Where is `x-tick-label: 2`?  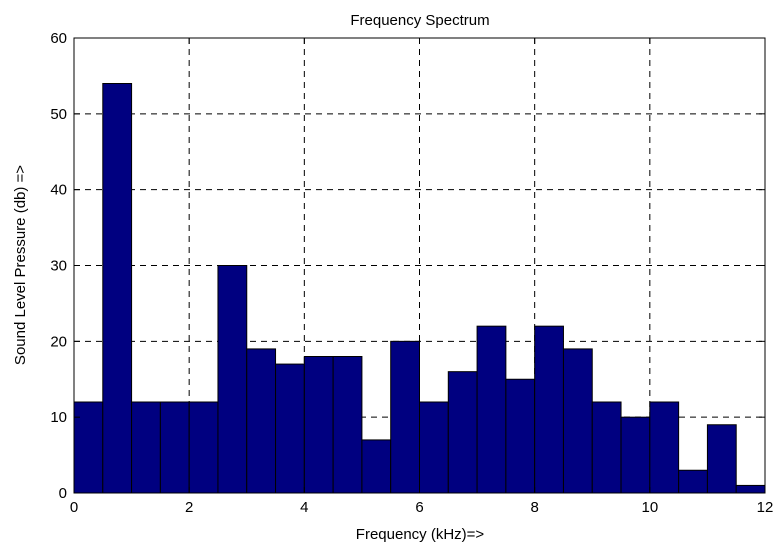
x-tick-label: 2 is located at coordinates (189, 507).